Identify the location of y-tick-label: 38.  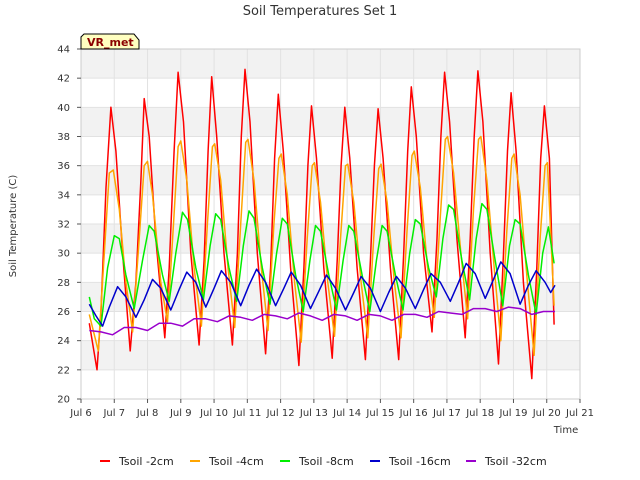
(63, 137).